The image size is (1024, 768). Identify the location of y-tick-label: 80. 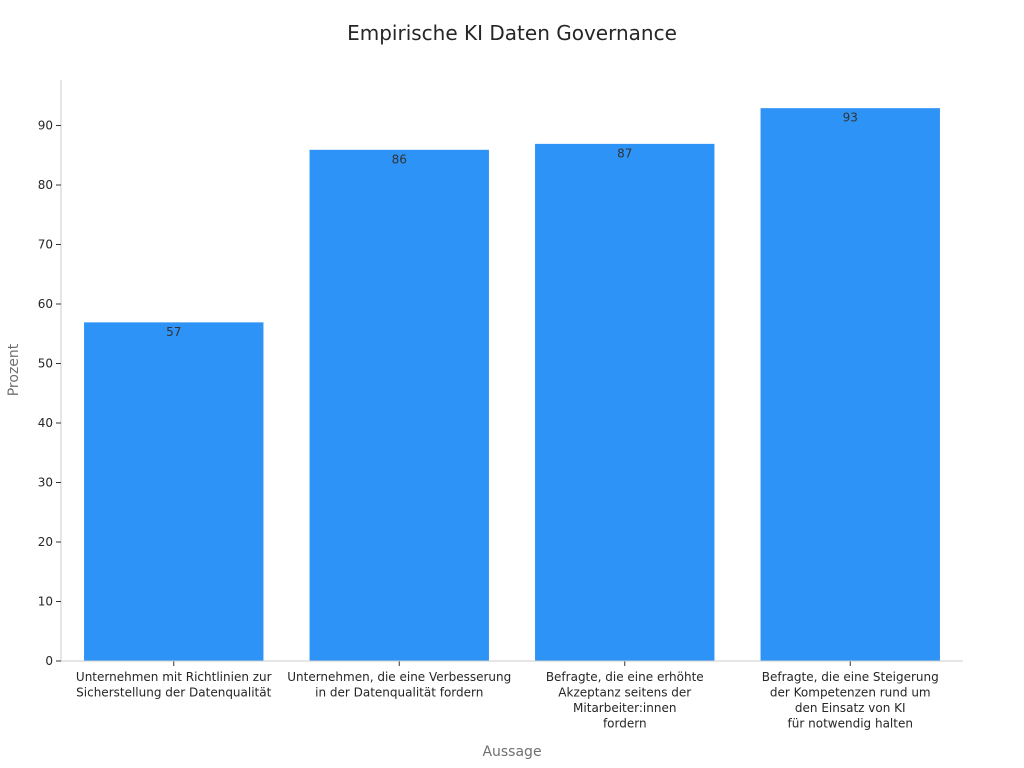
(45, 185).